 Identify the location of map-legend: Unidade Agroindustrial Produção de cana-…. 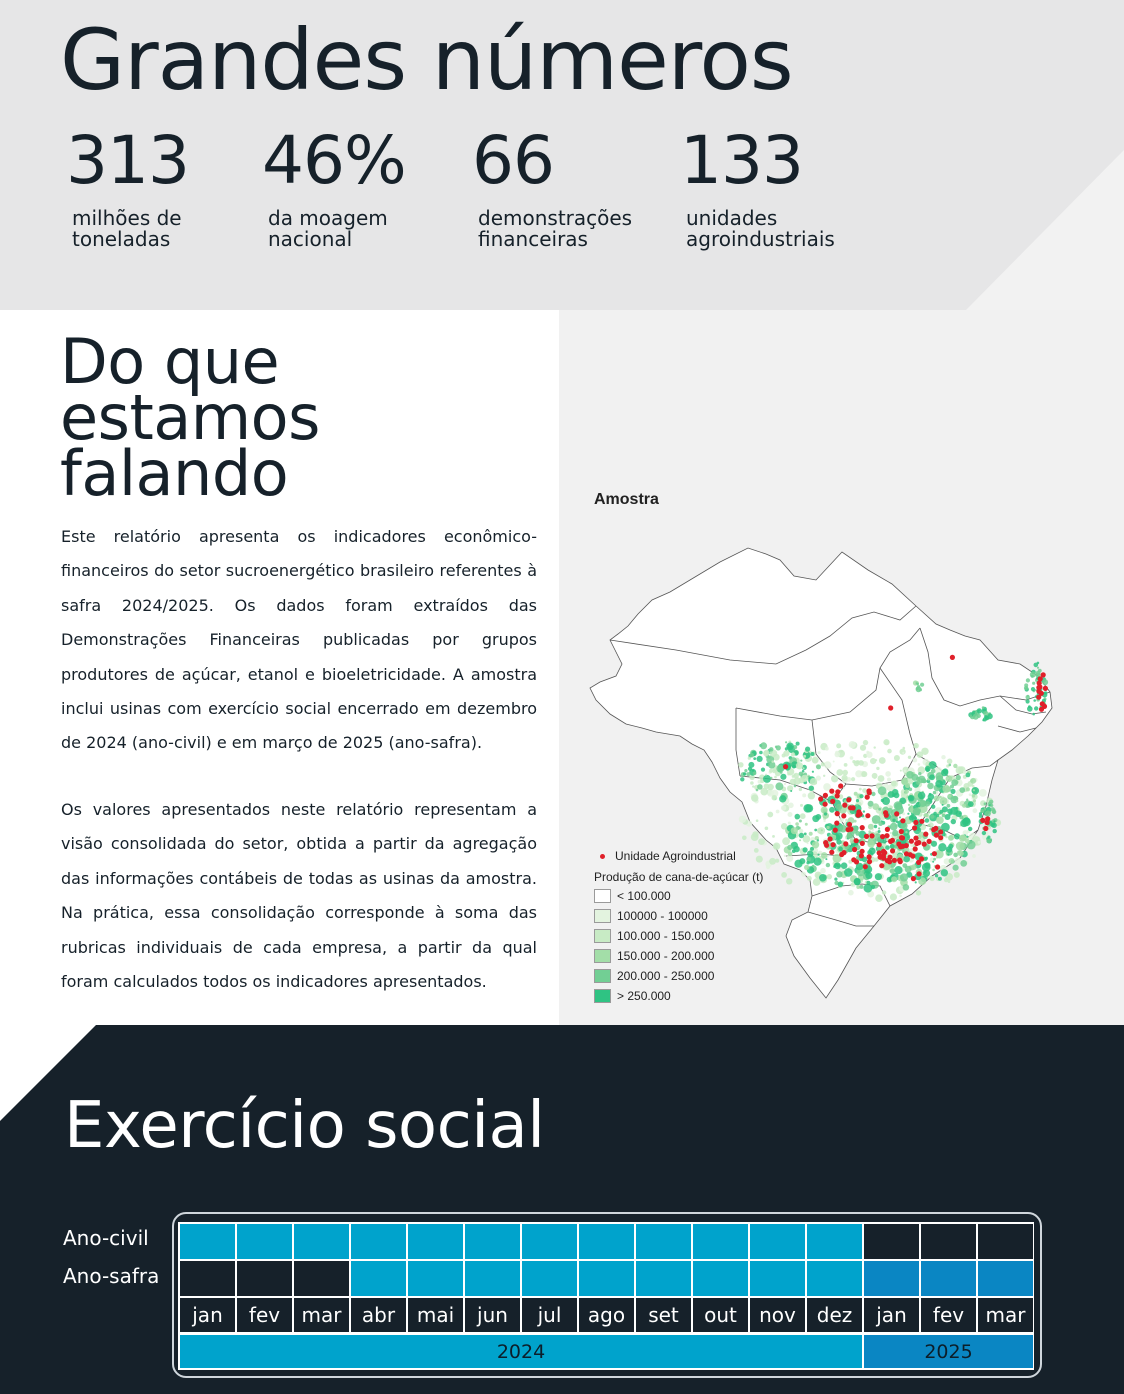
(678, 927).